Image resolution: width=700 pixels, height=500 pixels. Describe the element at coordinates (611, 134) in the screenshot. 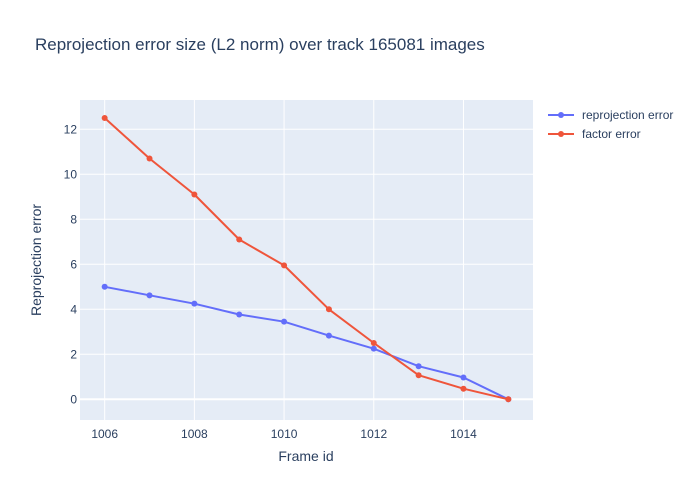

I see `legend-label: factor error` at that location.